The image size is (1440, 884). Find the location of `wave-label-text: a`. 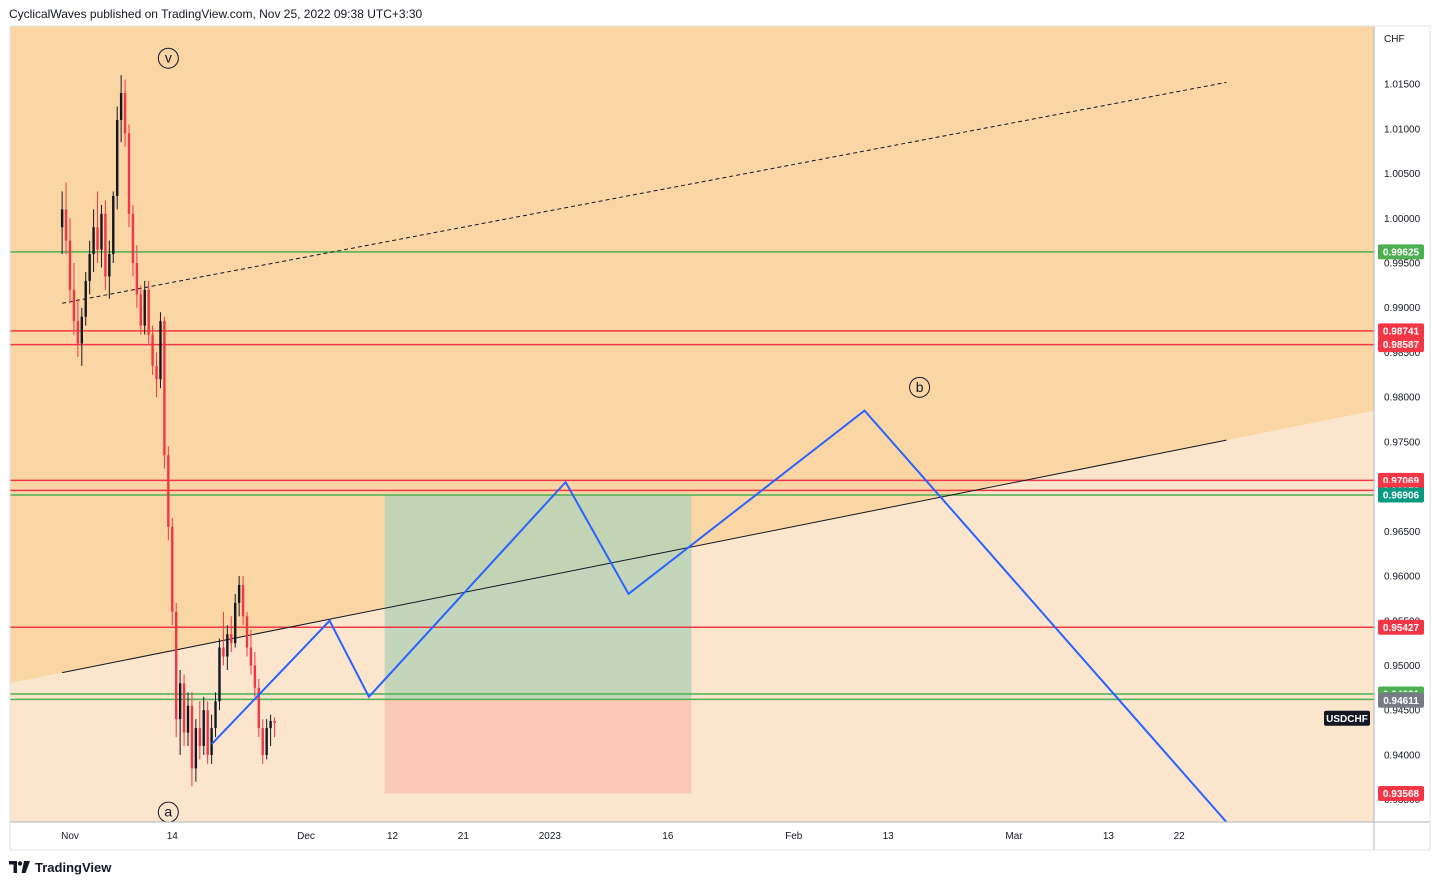

wave-label-text: a is located at coordinates (168, 812).